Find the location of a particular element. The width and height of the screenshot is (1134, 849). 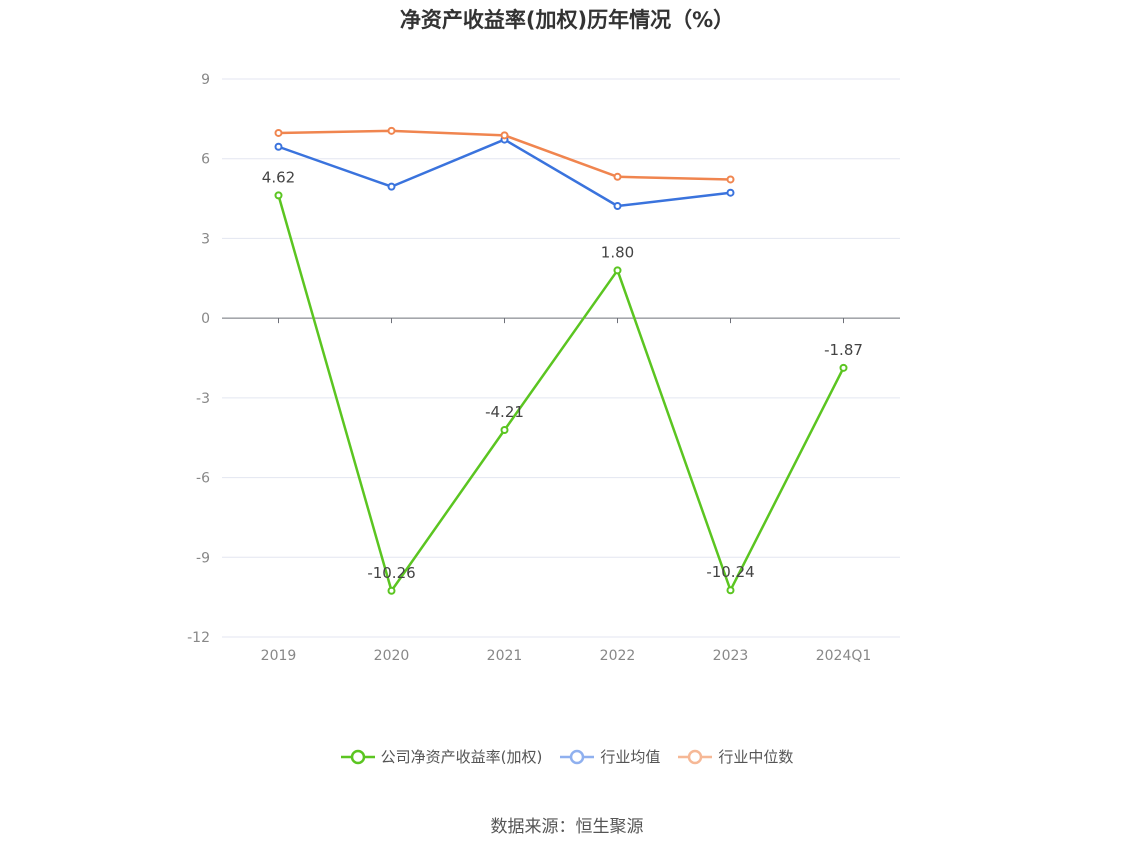

x-tick-label: 2022 is located at coordinates (618, 656).